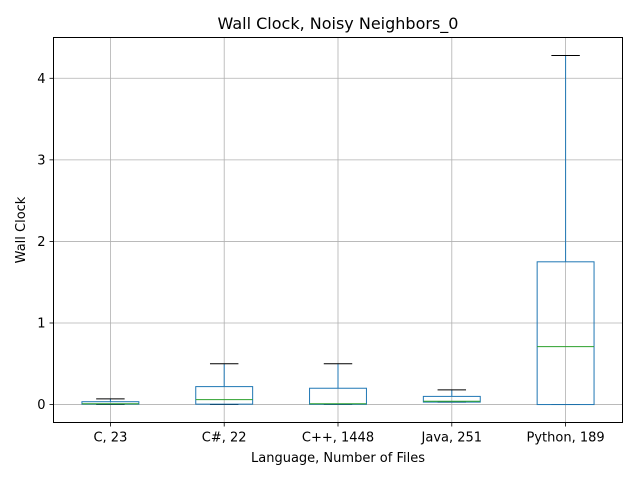 The height and width of the screenshot is (480, 640). I want to click on y-tick-label: 0, so click(41, 405).